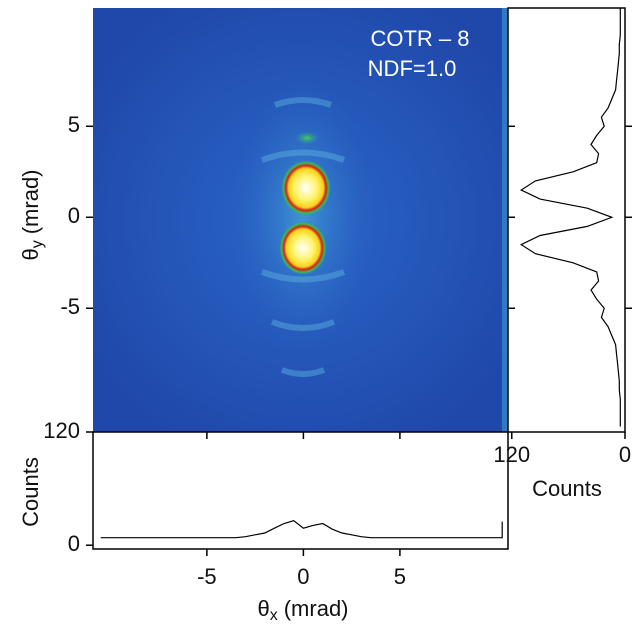  What do you see at coordinates (61, 430) in the screenshot?
I see `y-tick-label: 120` at bounding box center [61, 430].